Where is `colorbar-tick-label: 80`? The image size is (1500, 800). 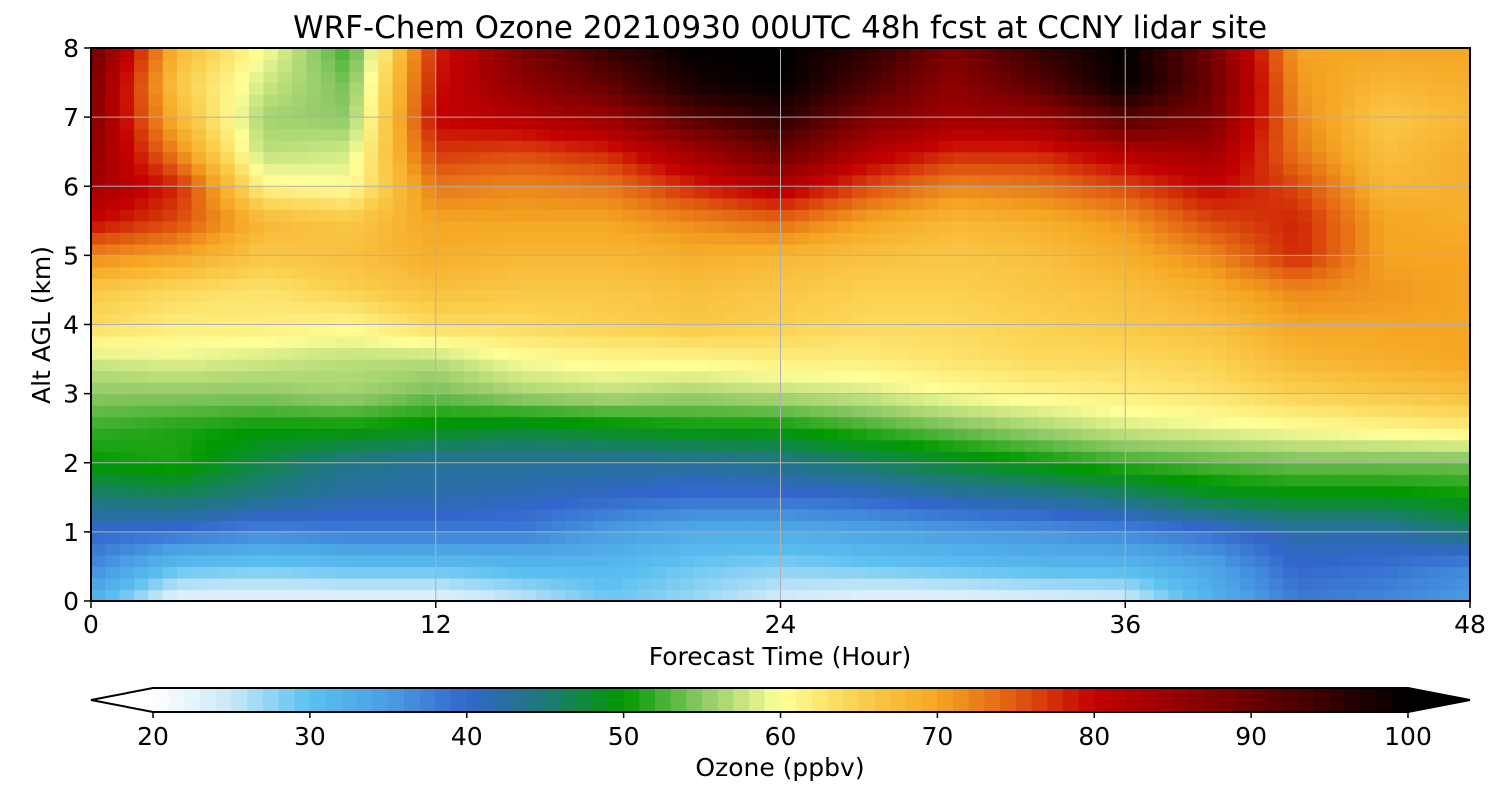
colorbar-tick-label: 80 is located at coordinates (1094, 736).